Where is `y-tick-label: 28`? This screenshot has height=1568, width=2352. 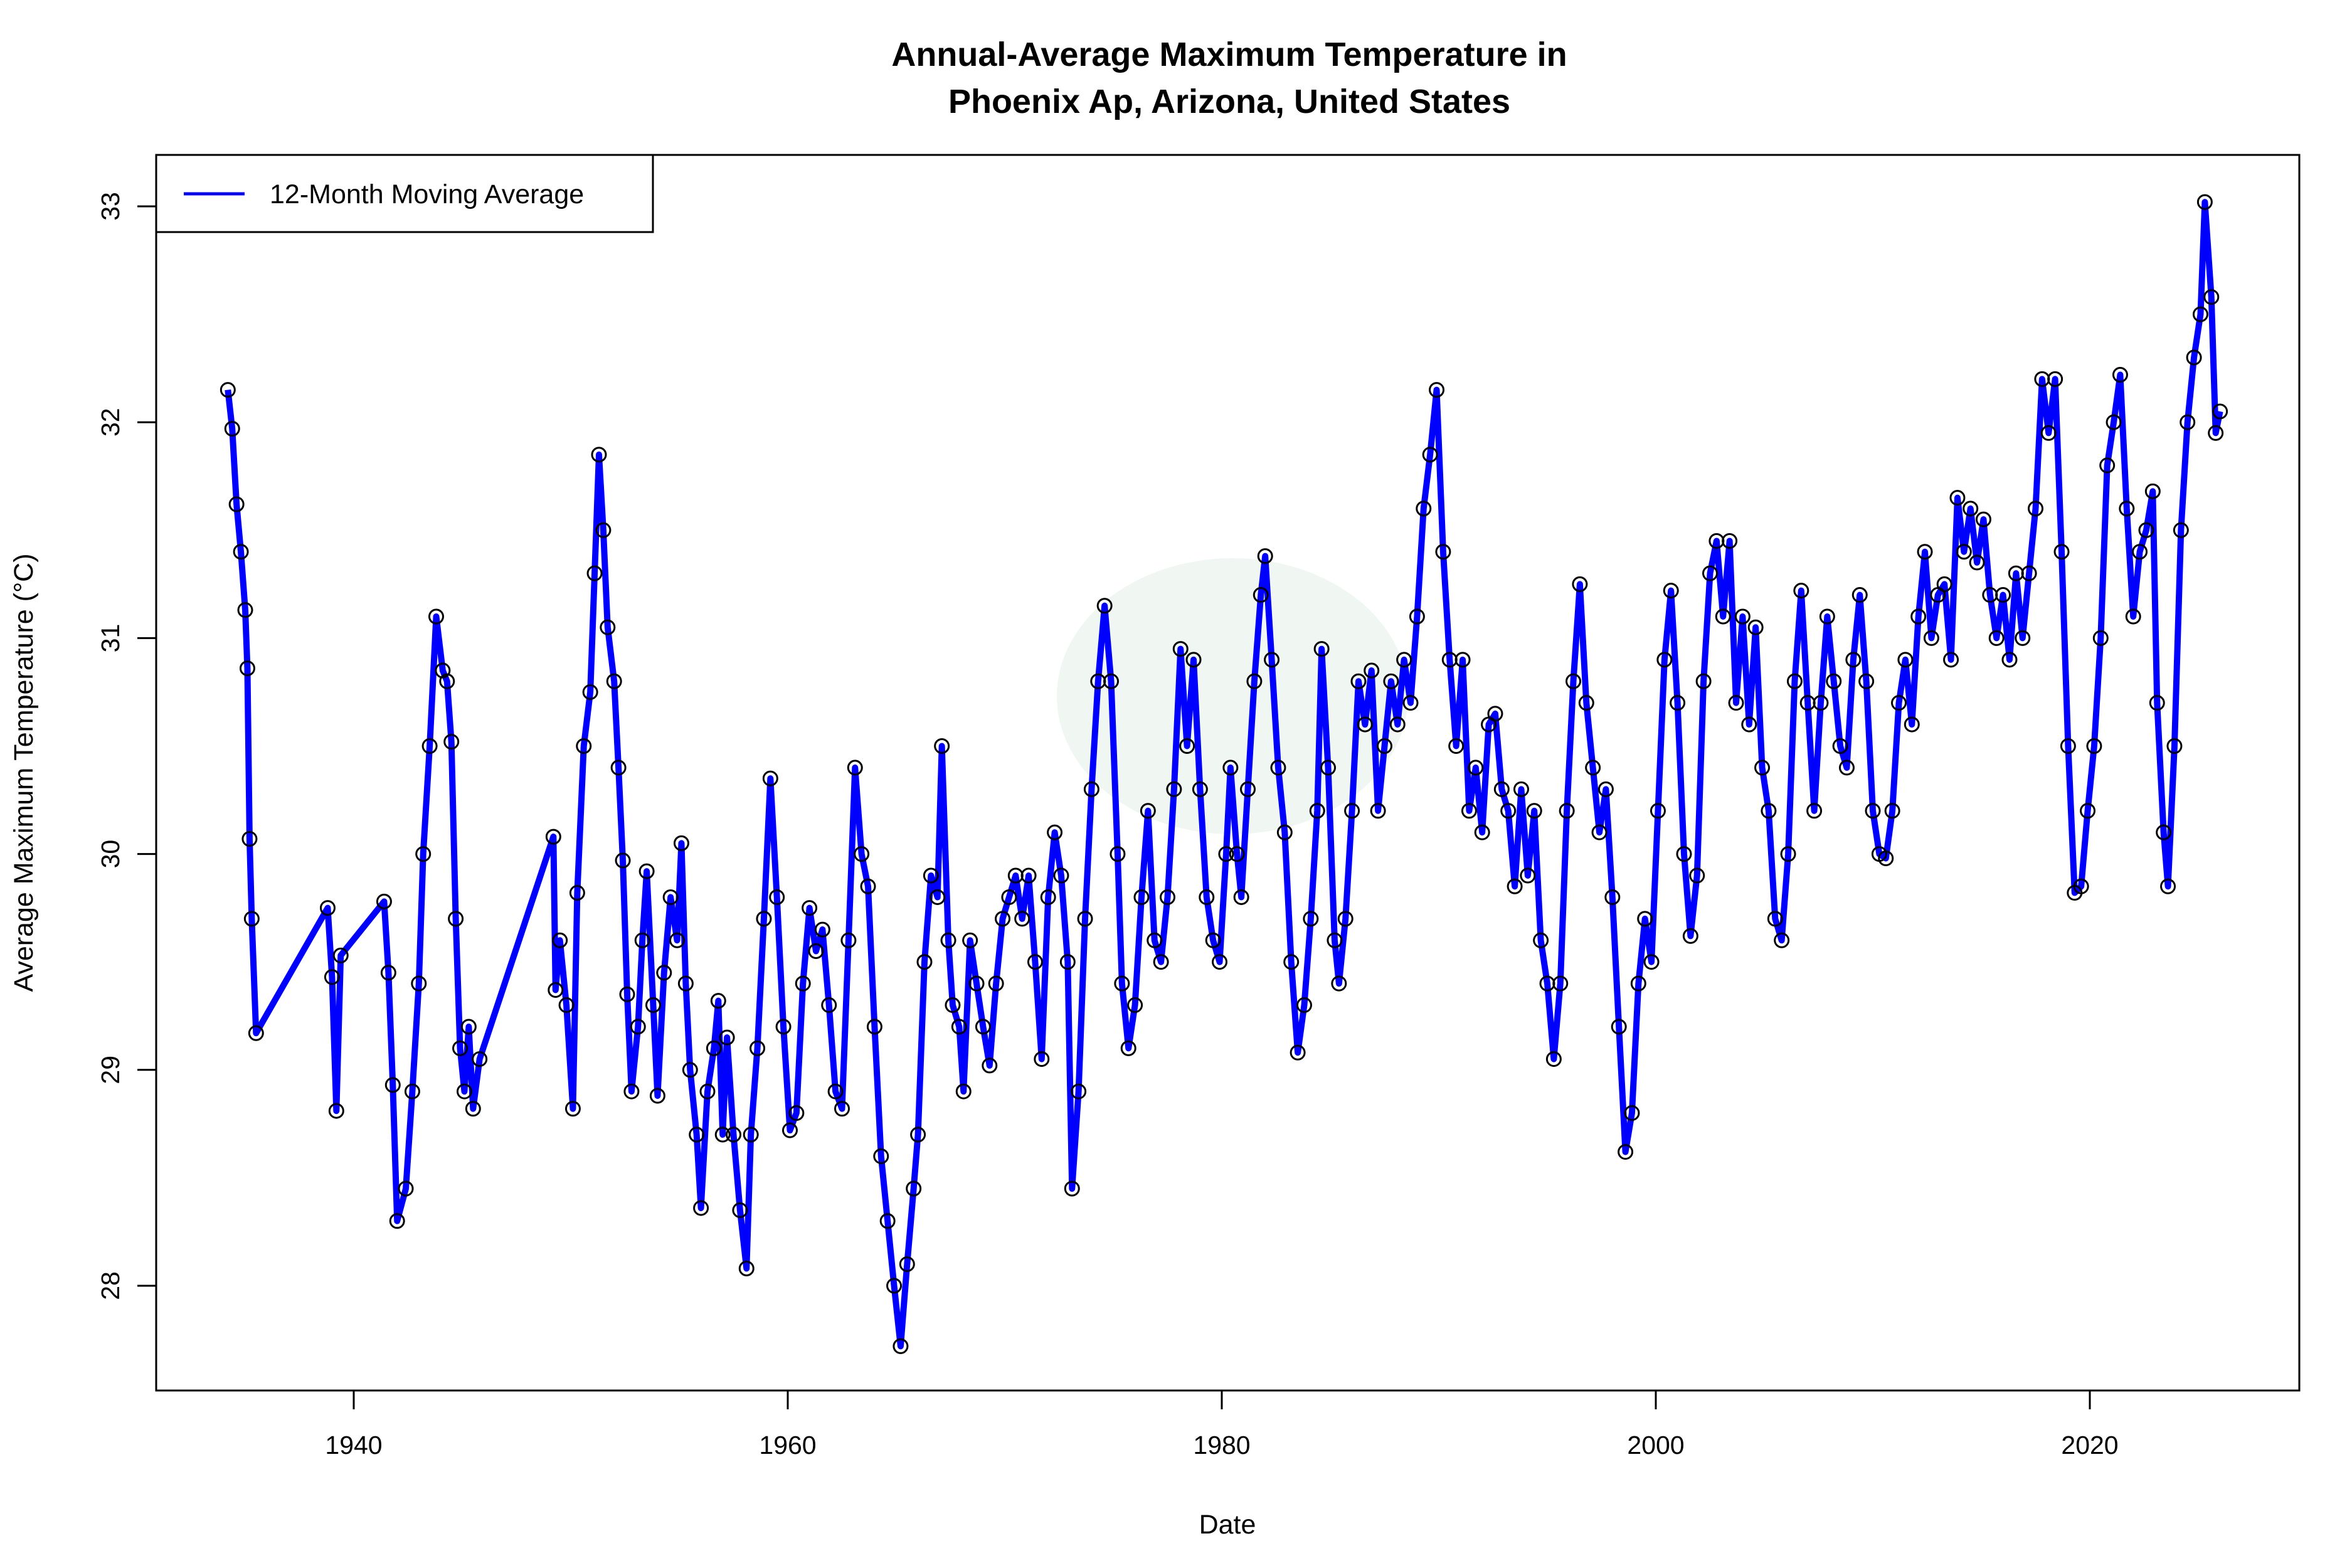
y-tick-label: 28 is located at coordinates (110, 1286).